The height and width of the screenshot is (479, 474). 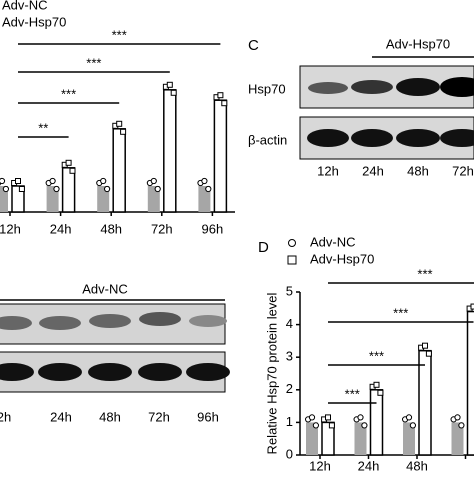 I want to click on y-tick-label: 0, so click(x=289, y=453).